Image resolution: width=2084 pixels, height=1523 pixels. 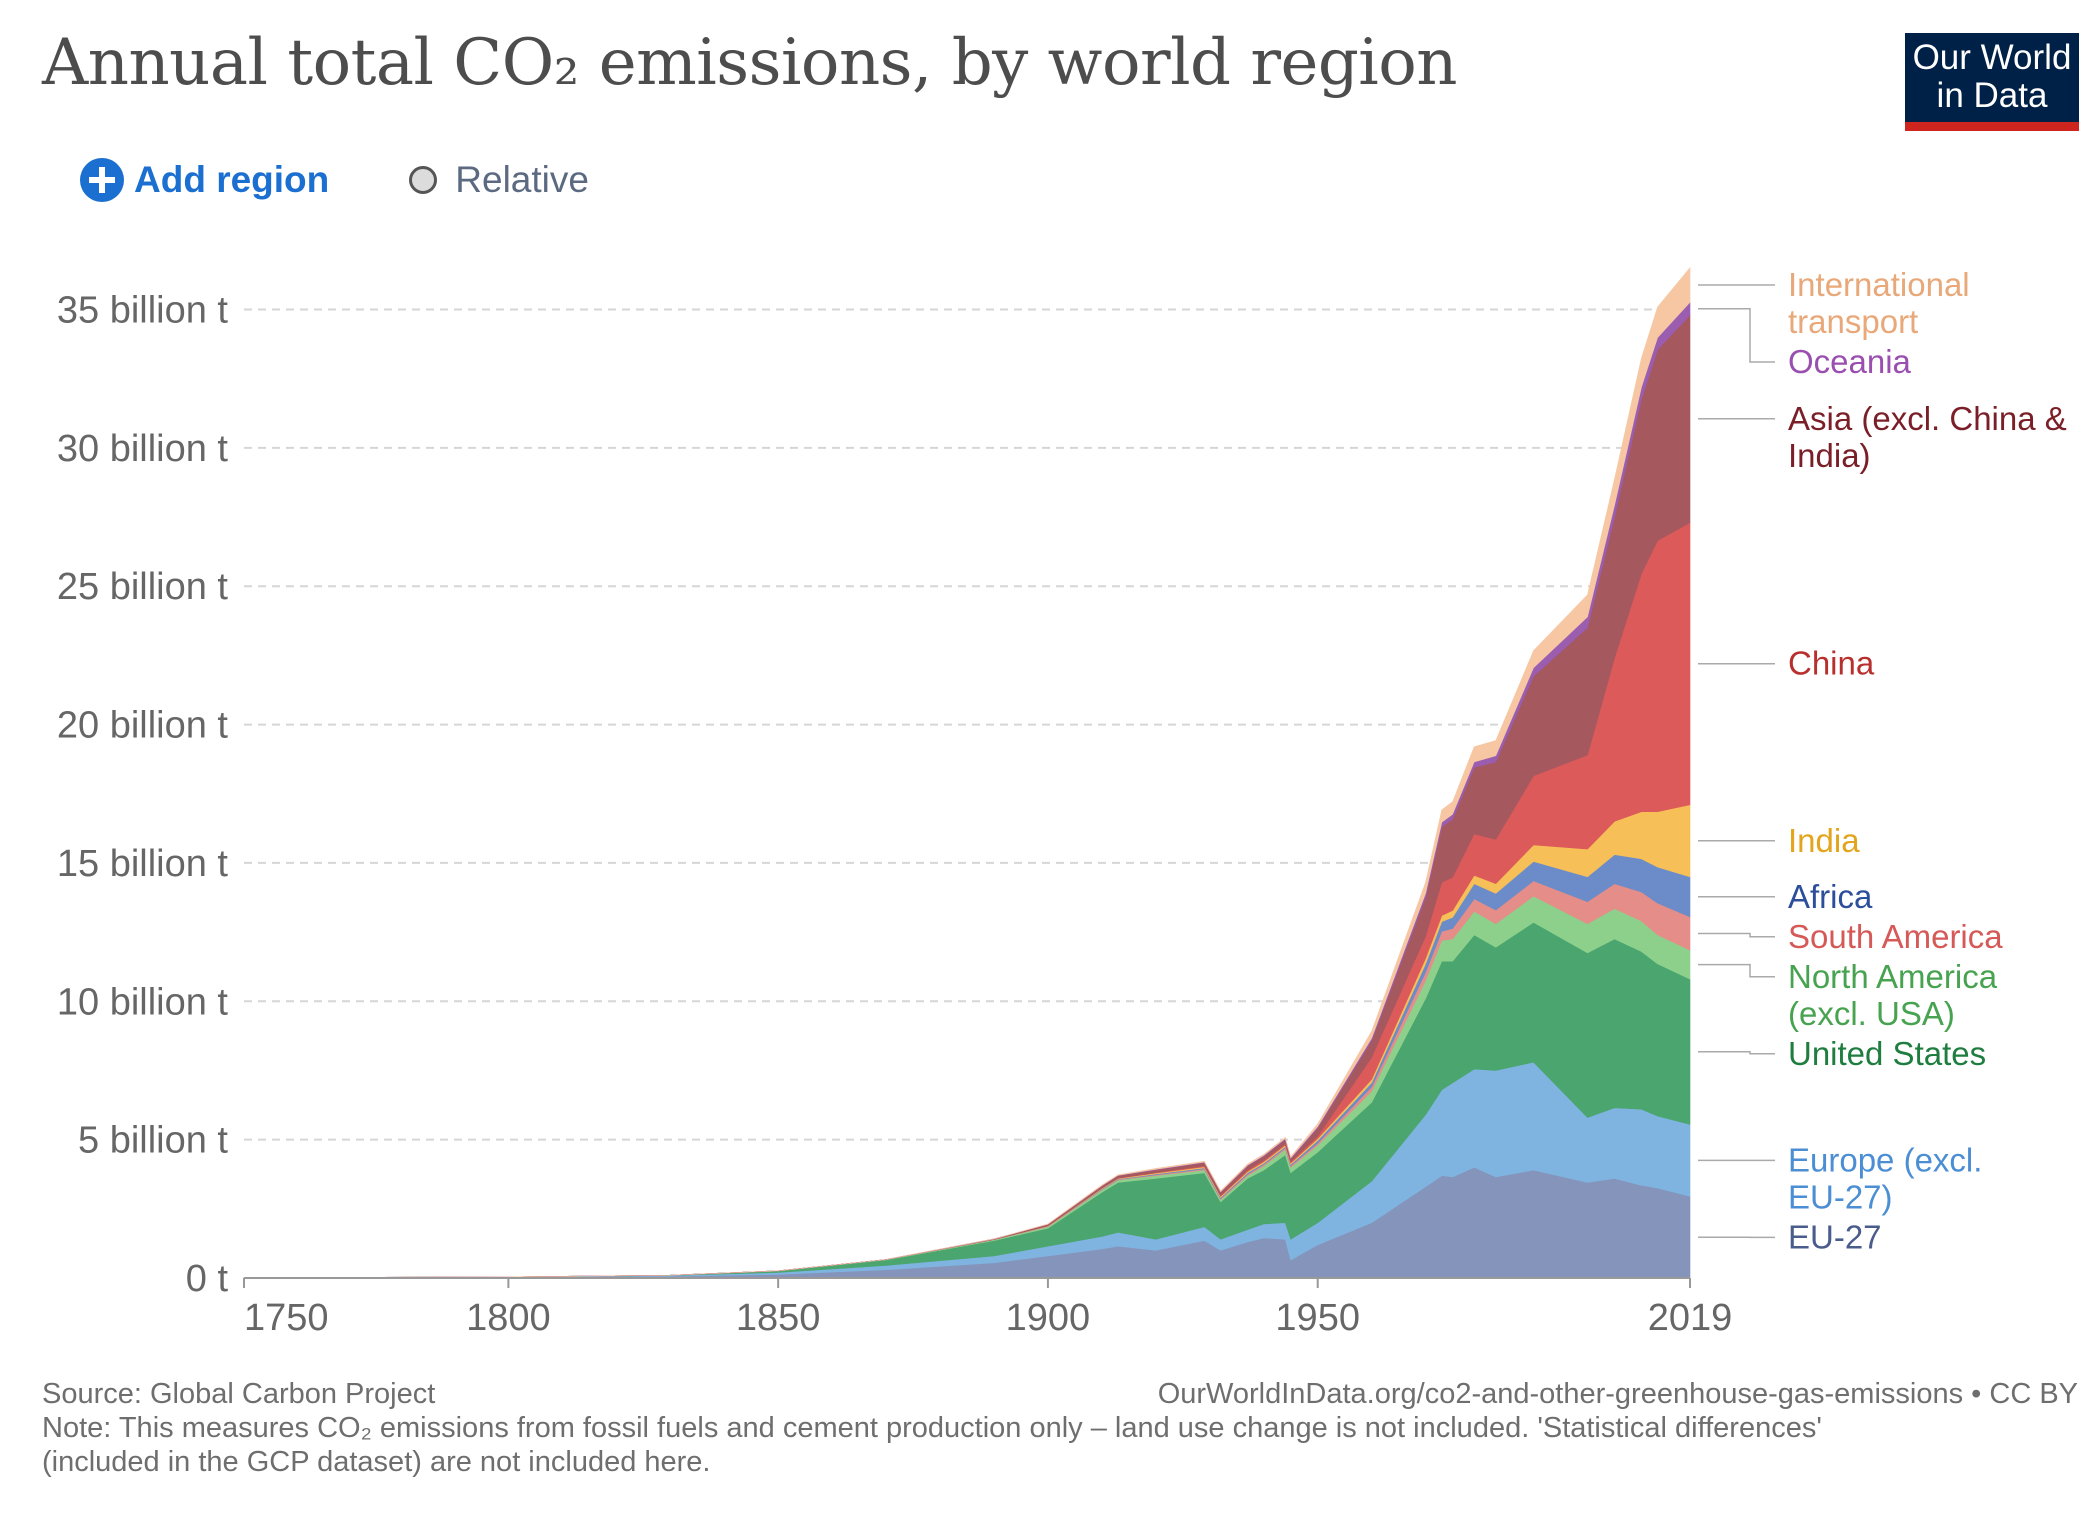 I want to click on legend-label: Asia (excl. China &, so click(x=1927, y=418).